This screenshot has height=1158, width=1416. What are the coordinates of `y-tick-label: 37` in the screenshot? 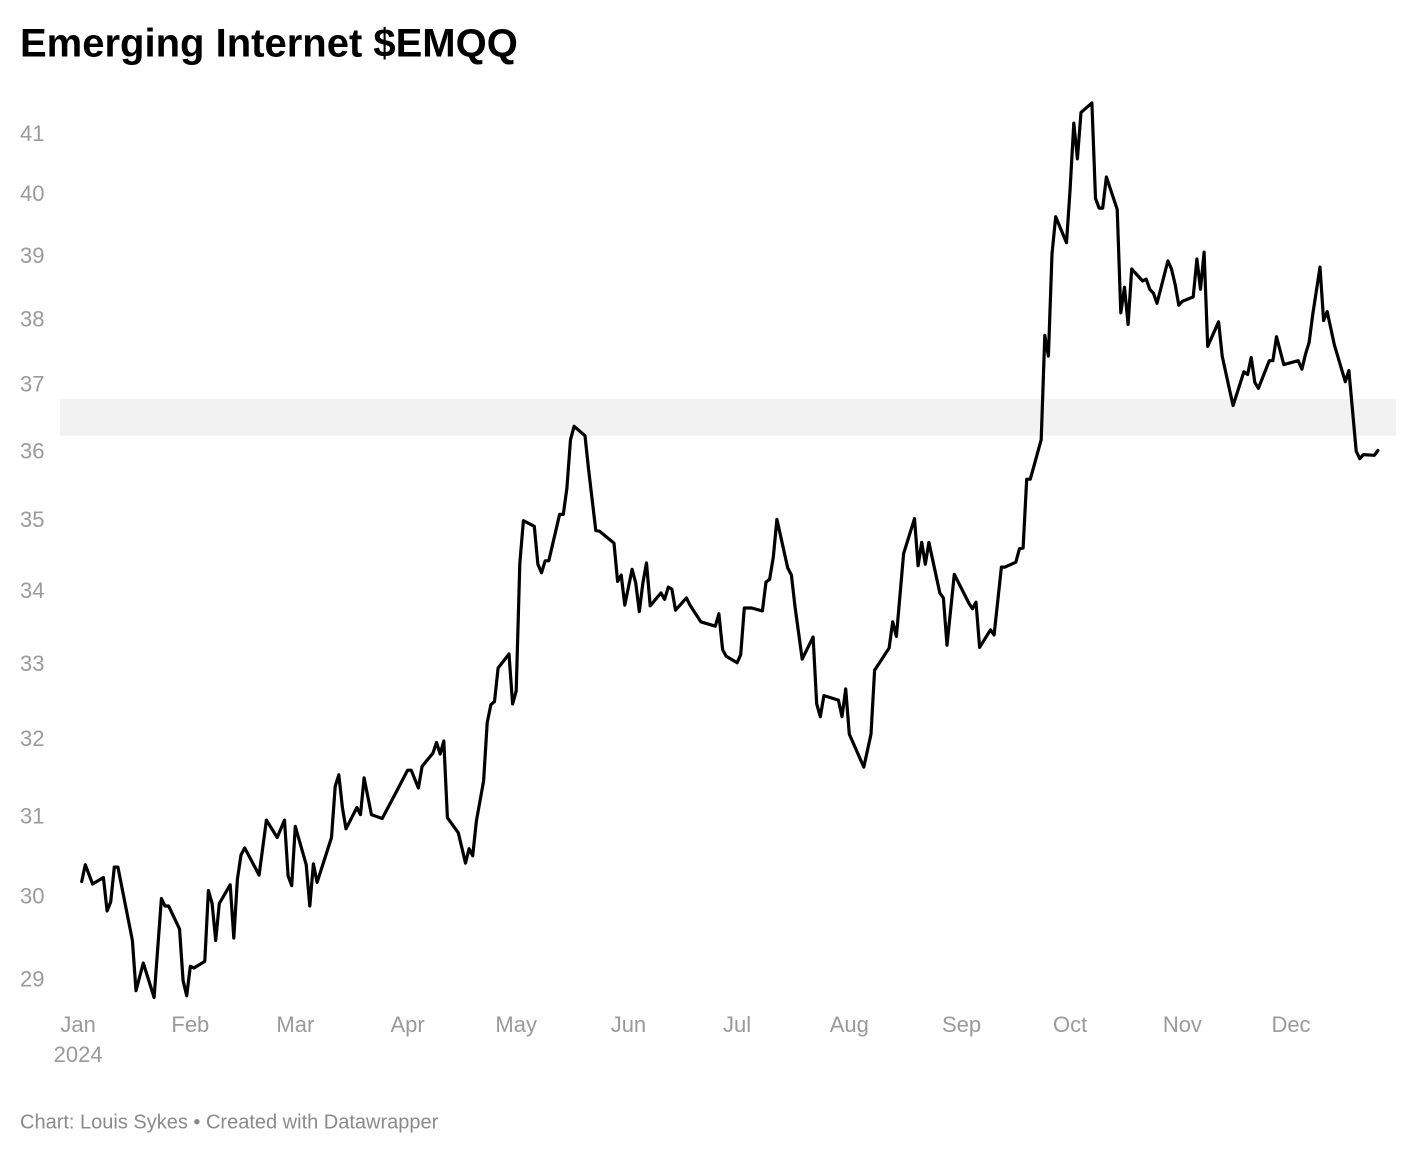 It's located at (32, 383).